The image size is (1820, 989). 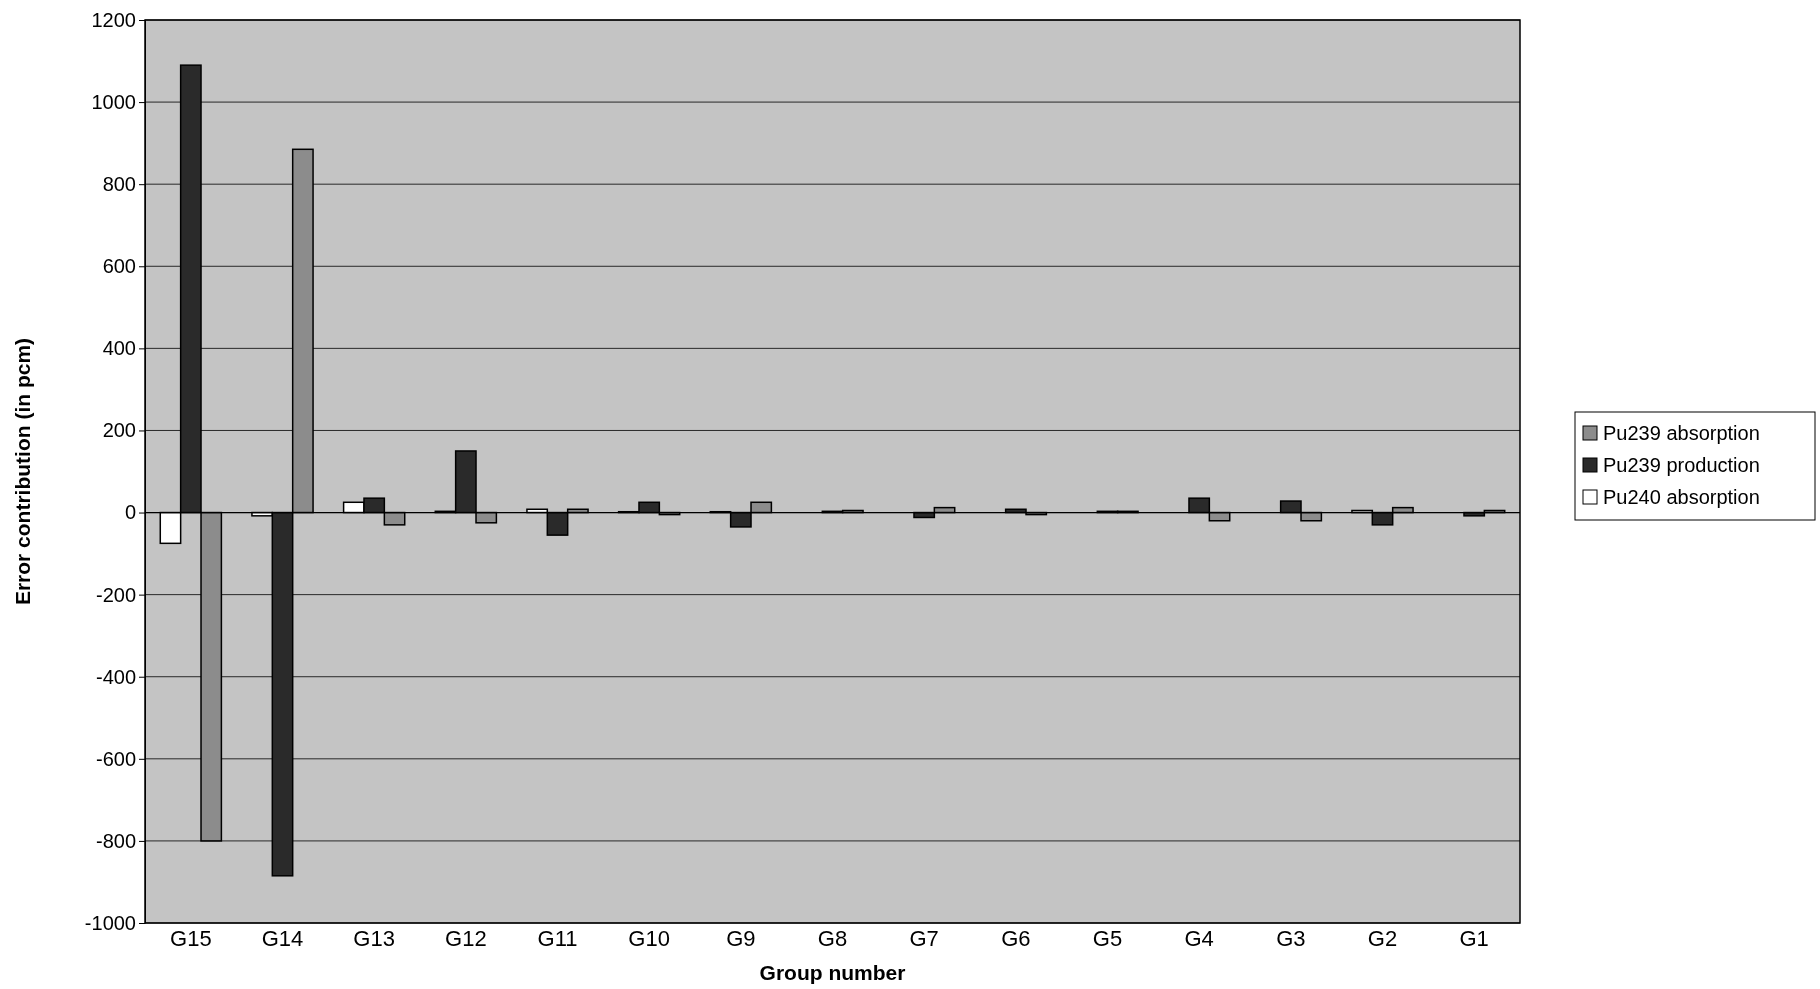 What do you see at coordinates (119, 184) in the screenshot?
I see `y-tick-label: 800` at bounding box center [119, 184].